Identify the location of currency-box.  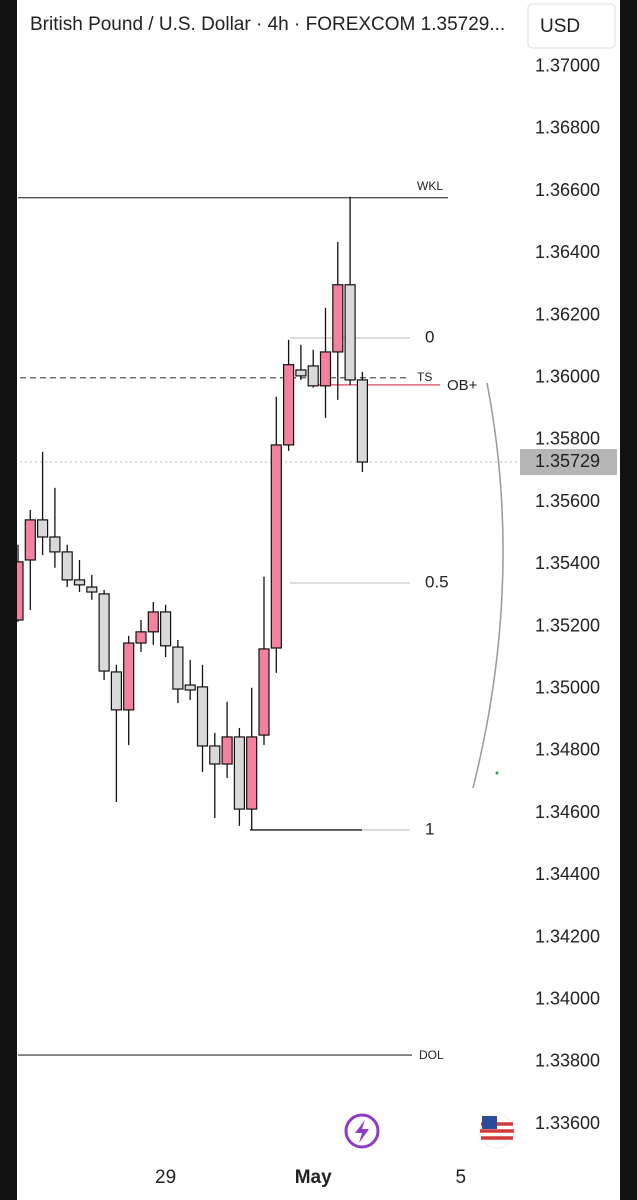
(571, 26).